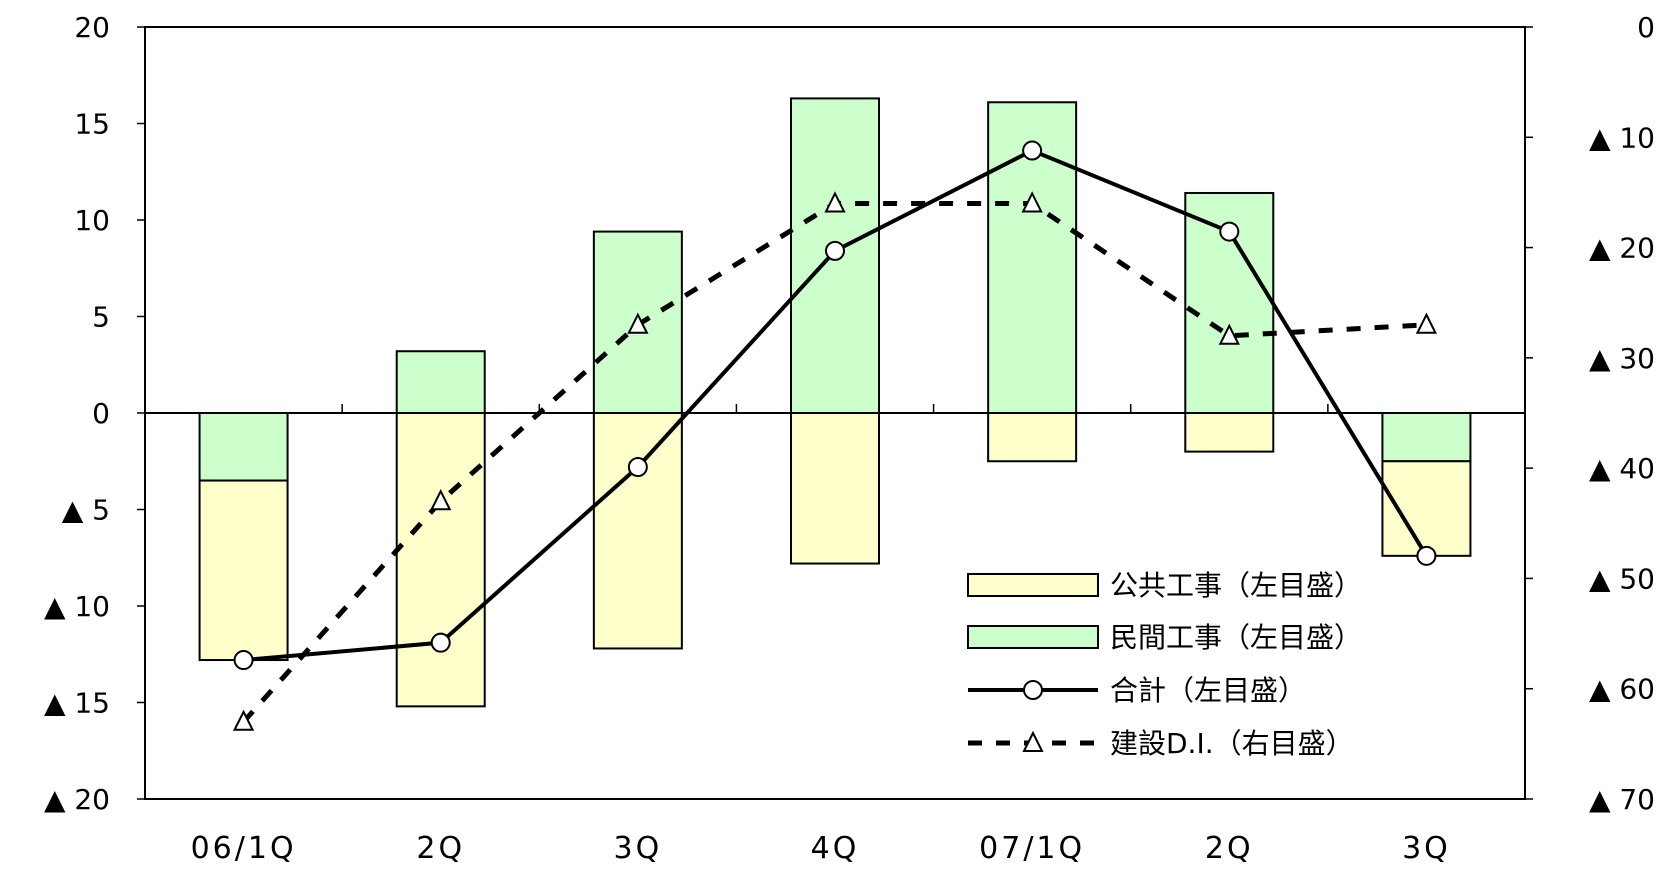  What do you see at coordinates (1622, 137) in the screenshot?
I see `right-axis-tick-label: ▲ 10` at bounding box center [1622, 137].